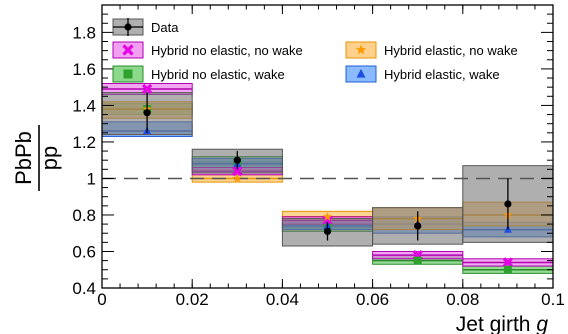 Image resolution: width=568 pixels, height=334 pixels. I want to click on x-tick-label: 0.02, so click(192, 299).